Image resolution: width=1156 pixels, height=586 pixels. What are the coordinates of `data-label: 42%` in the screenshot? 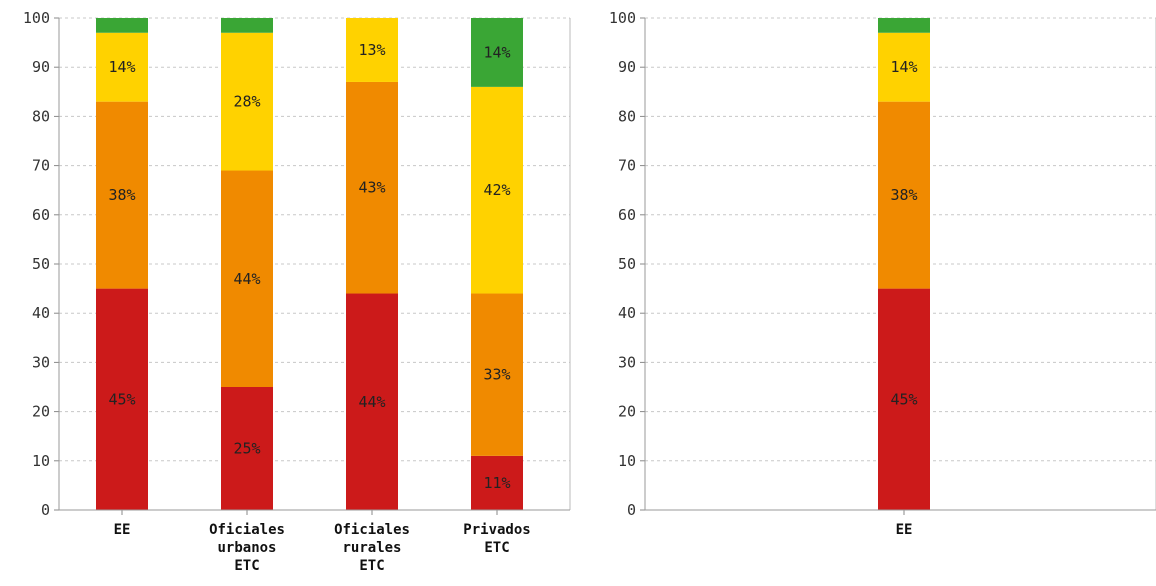 It's located at (496, 190).